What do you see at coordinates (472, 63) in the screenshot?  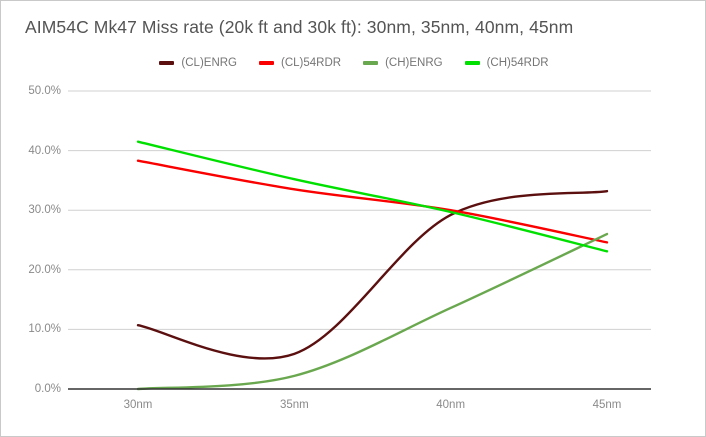 I see `legend-swatch-ch-54rdr` at bounding box center [472, 63].